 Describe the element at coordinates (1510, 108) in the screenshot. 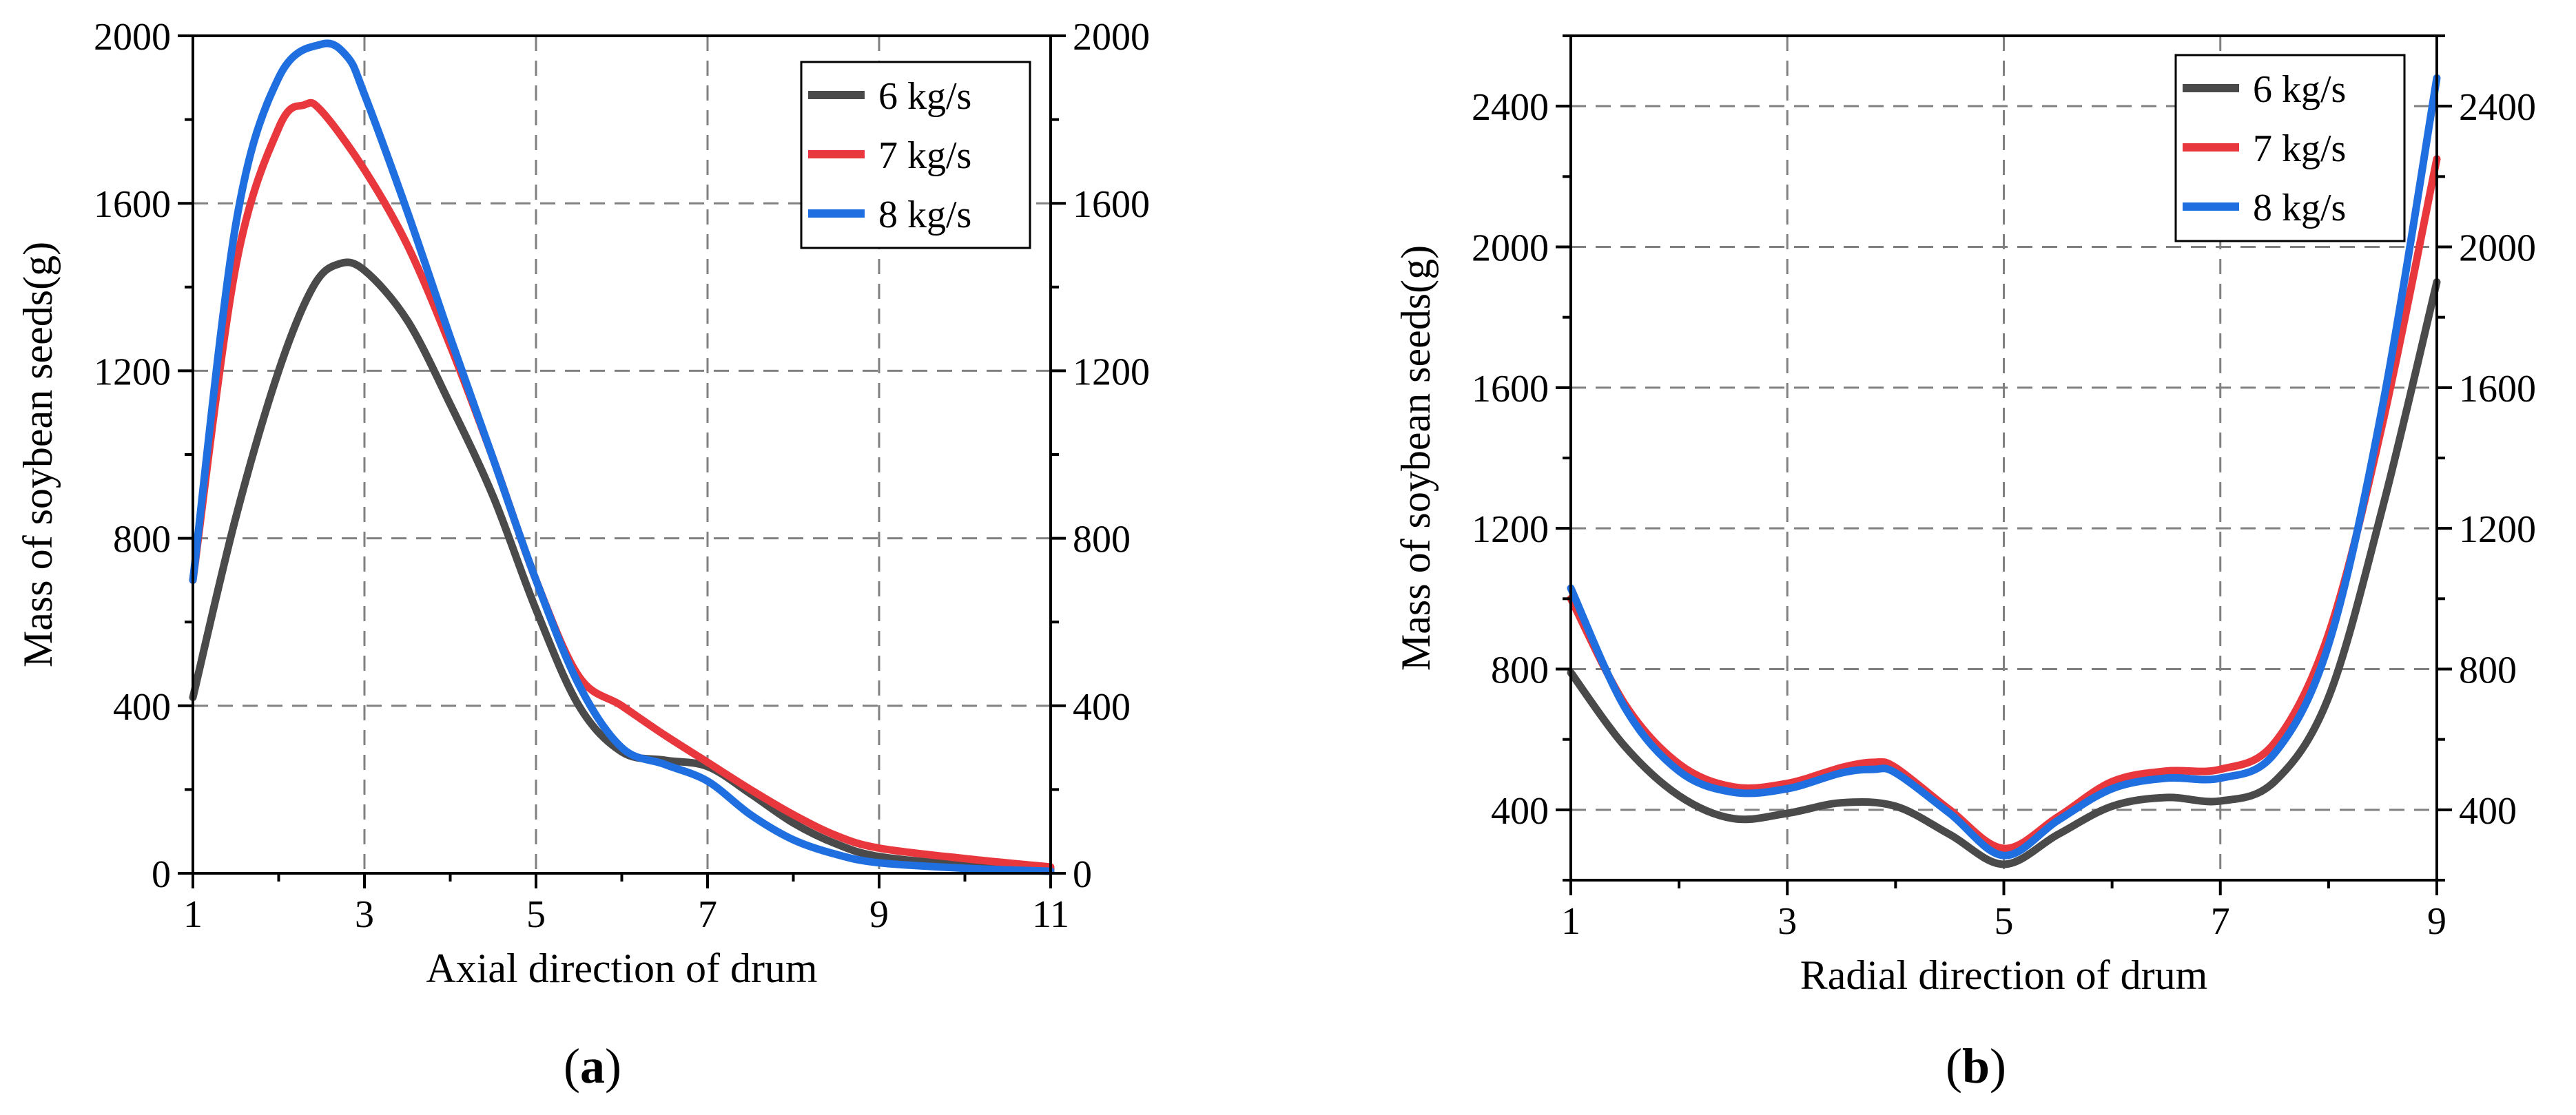

I see `y-tick-label-left: 2400` at that location.